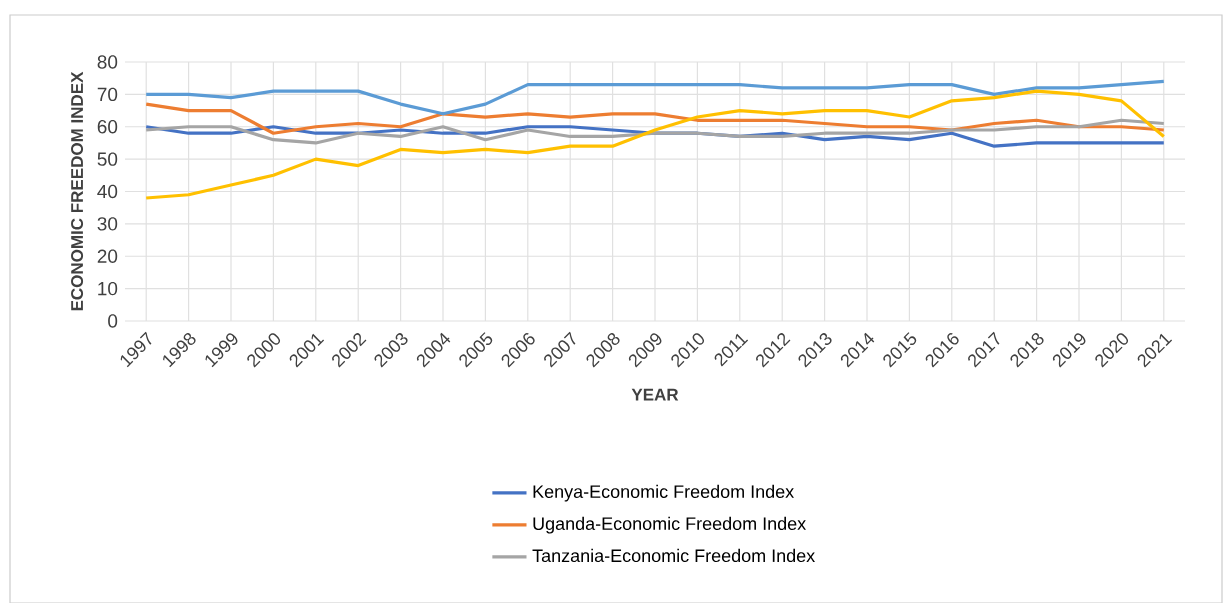 This screenshot has height=603, width=1223. What do you see at coordinates (107, 62) in the screenshot?
I see `y-tick-label: 80` at bounding box center [107, 62].